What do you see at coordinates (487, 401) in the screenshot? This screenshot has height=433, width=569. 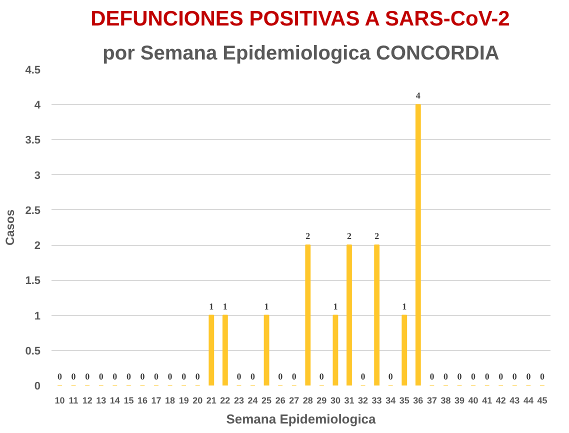 I see `x-tick-label: 41` at bounding box center [487, 401].